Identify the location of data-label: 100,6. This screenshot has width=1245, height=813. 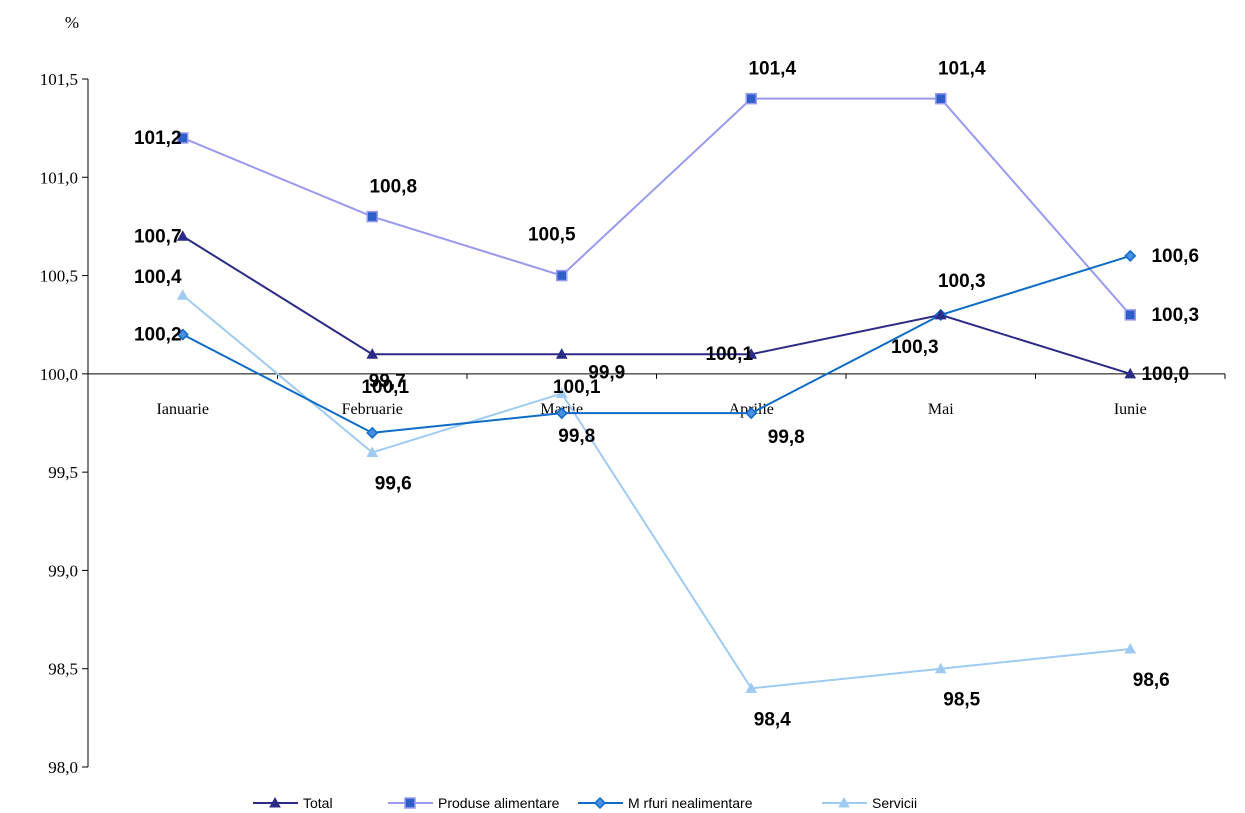
(1175, 256).